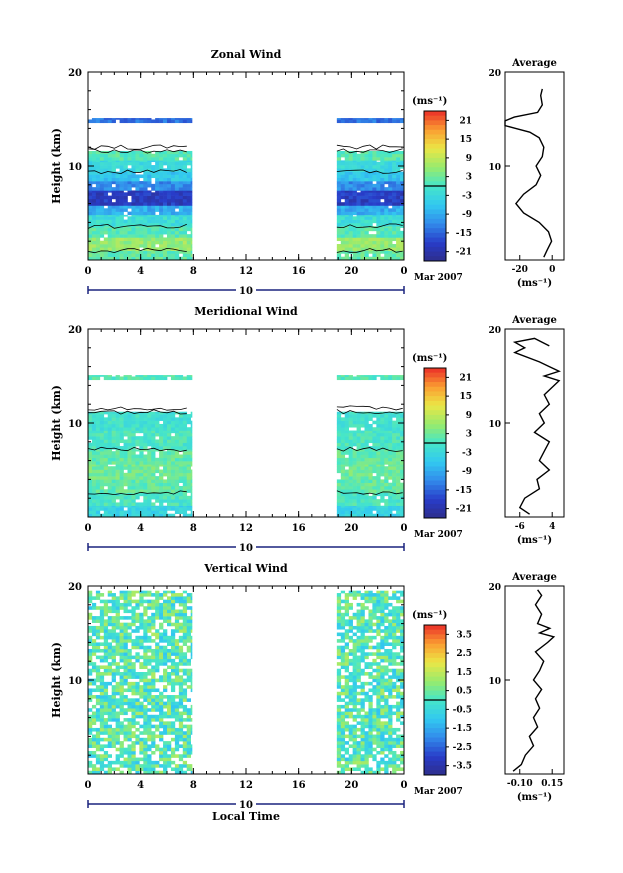 The height and width of the screenshot is (873, 623). What do you see at coordinates (75, 330) in the screenshot?
I see `y-tick-label: 20` at bounding box center [75, 330].